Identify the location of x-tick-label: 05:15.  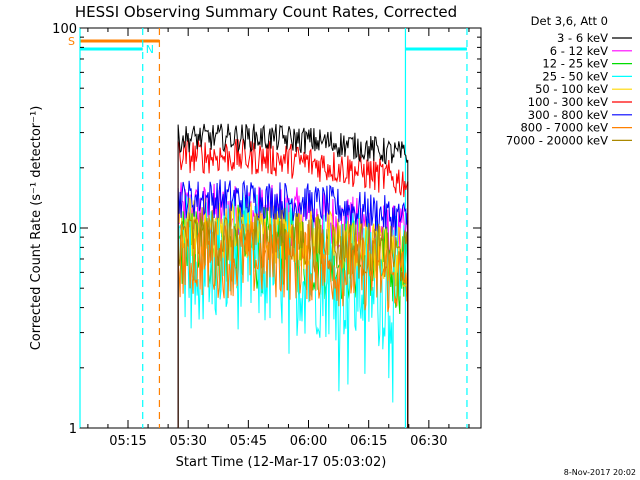
(127, 441).